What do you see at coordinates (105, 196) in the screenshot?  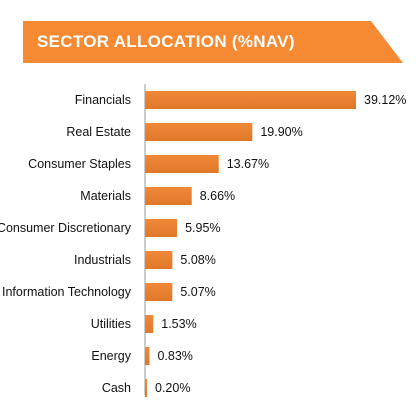 I see `category-label: Materials` at bounding box center [105, 196].